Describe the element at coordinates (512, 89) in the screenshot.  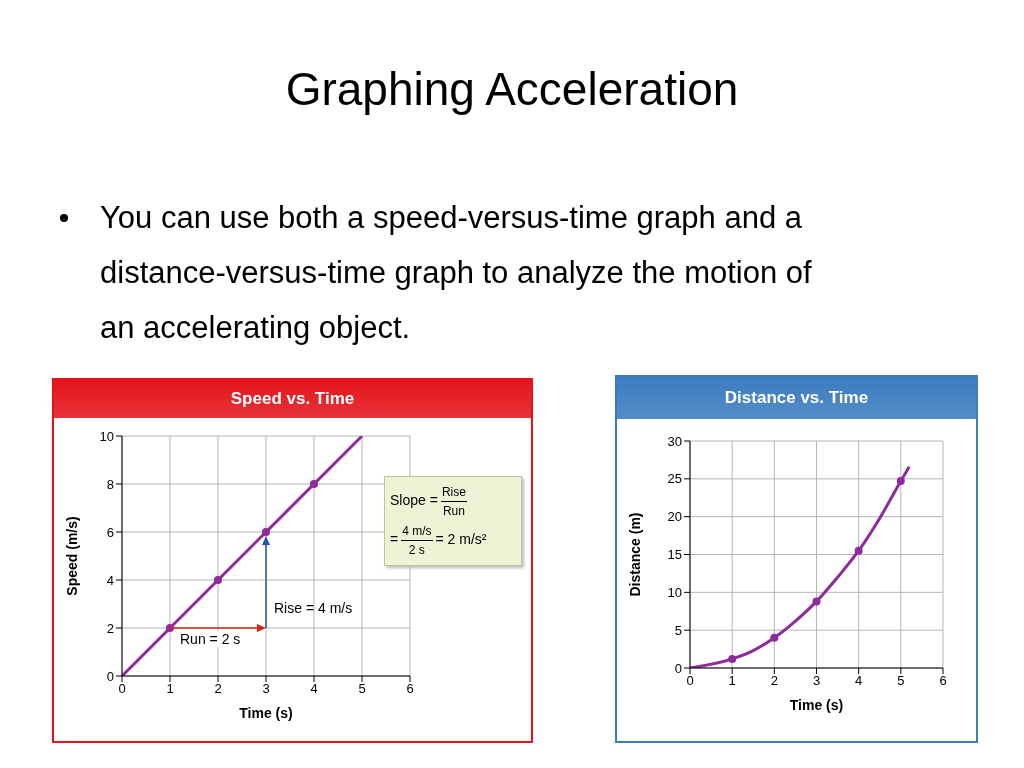
I see `text: Graphing Acceleration` at that location.